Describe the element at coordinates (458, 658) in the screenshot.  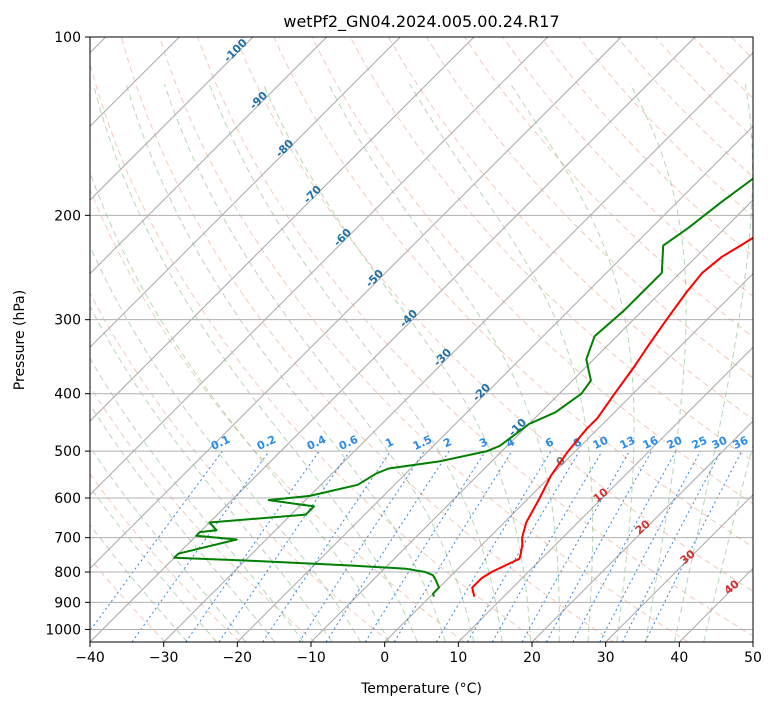
I see `x-tick-label: 10` at that location.